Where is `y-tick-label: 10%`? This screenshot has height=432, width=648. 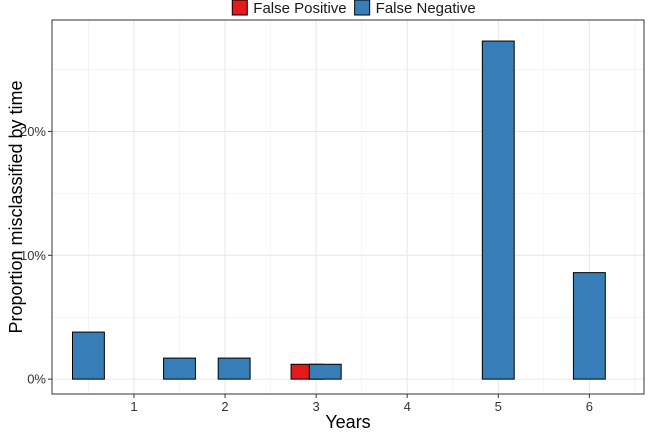 y-tick-label: 10% is located at coordinates (33, 255).